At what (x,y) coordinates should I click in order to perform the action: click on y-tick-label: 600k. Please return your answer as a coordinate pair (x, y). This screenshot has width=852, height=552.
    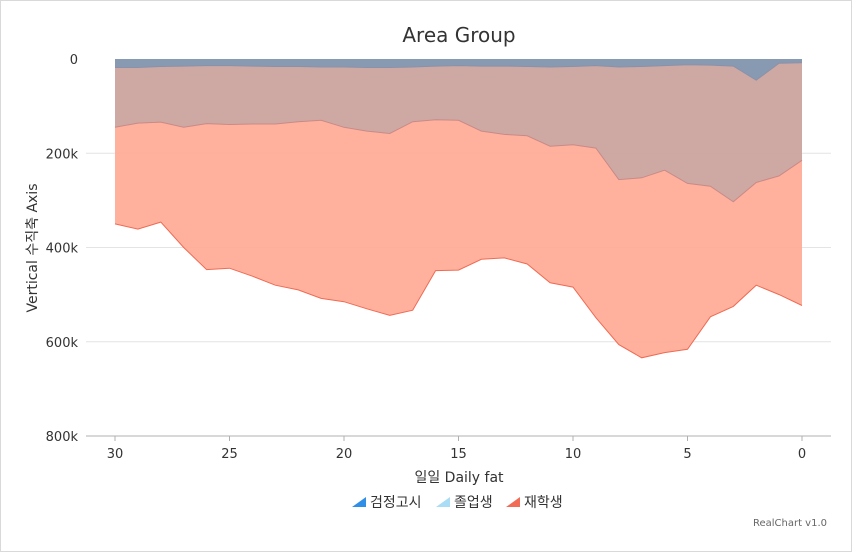
    Looking at the image, I should click on (62, 343).